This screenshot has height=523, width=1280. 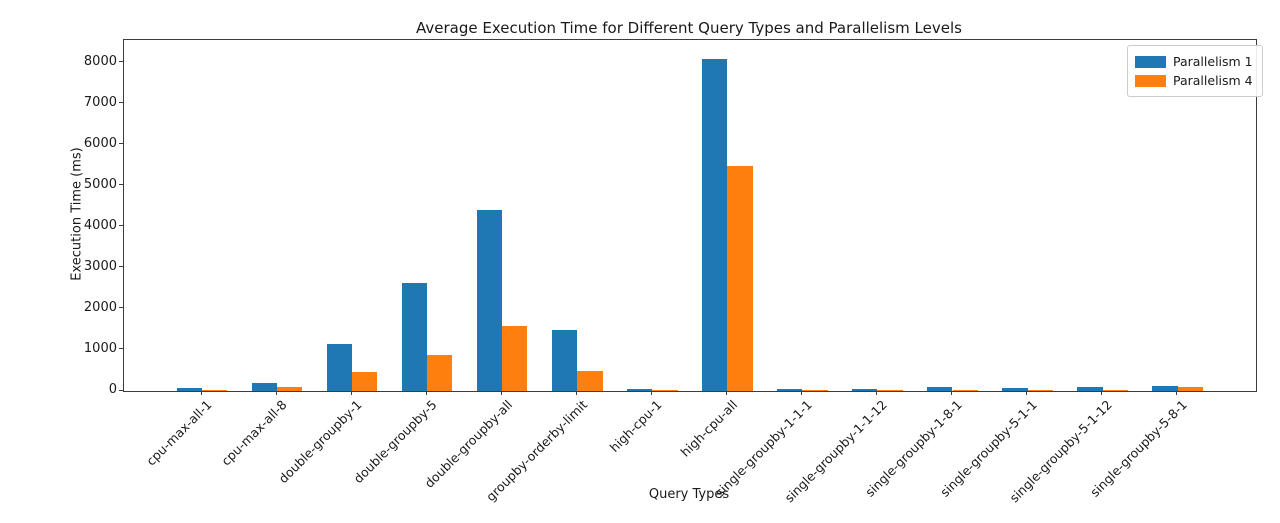 What do you see at coordinates (100, 225) in the screenshot?
I see `y-tick-label: 4000` at bounding box center [100, 225].